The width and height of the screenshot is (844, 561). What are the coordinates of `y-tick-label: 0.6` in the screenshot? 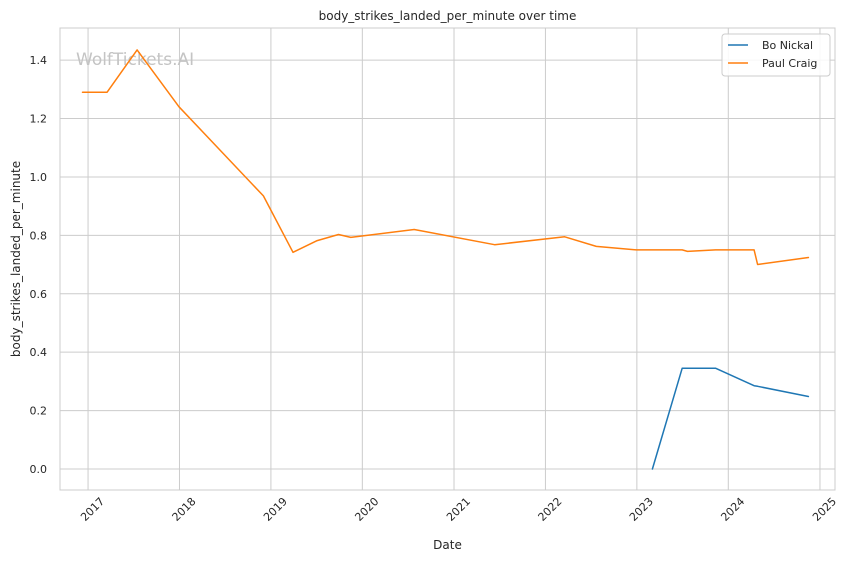 It's located at (39, 294).